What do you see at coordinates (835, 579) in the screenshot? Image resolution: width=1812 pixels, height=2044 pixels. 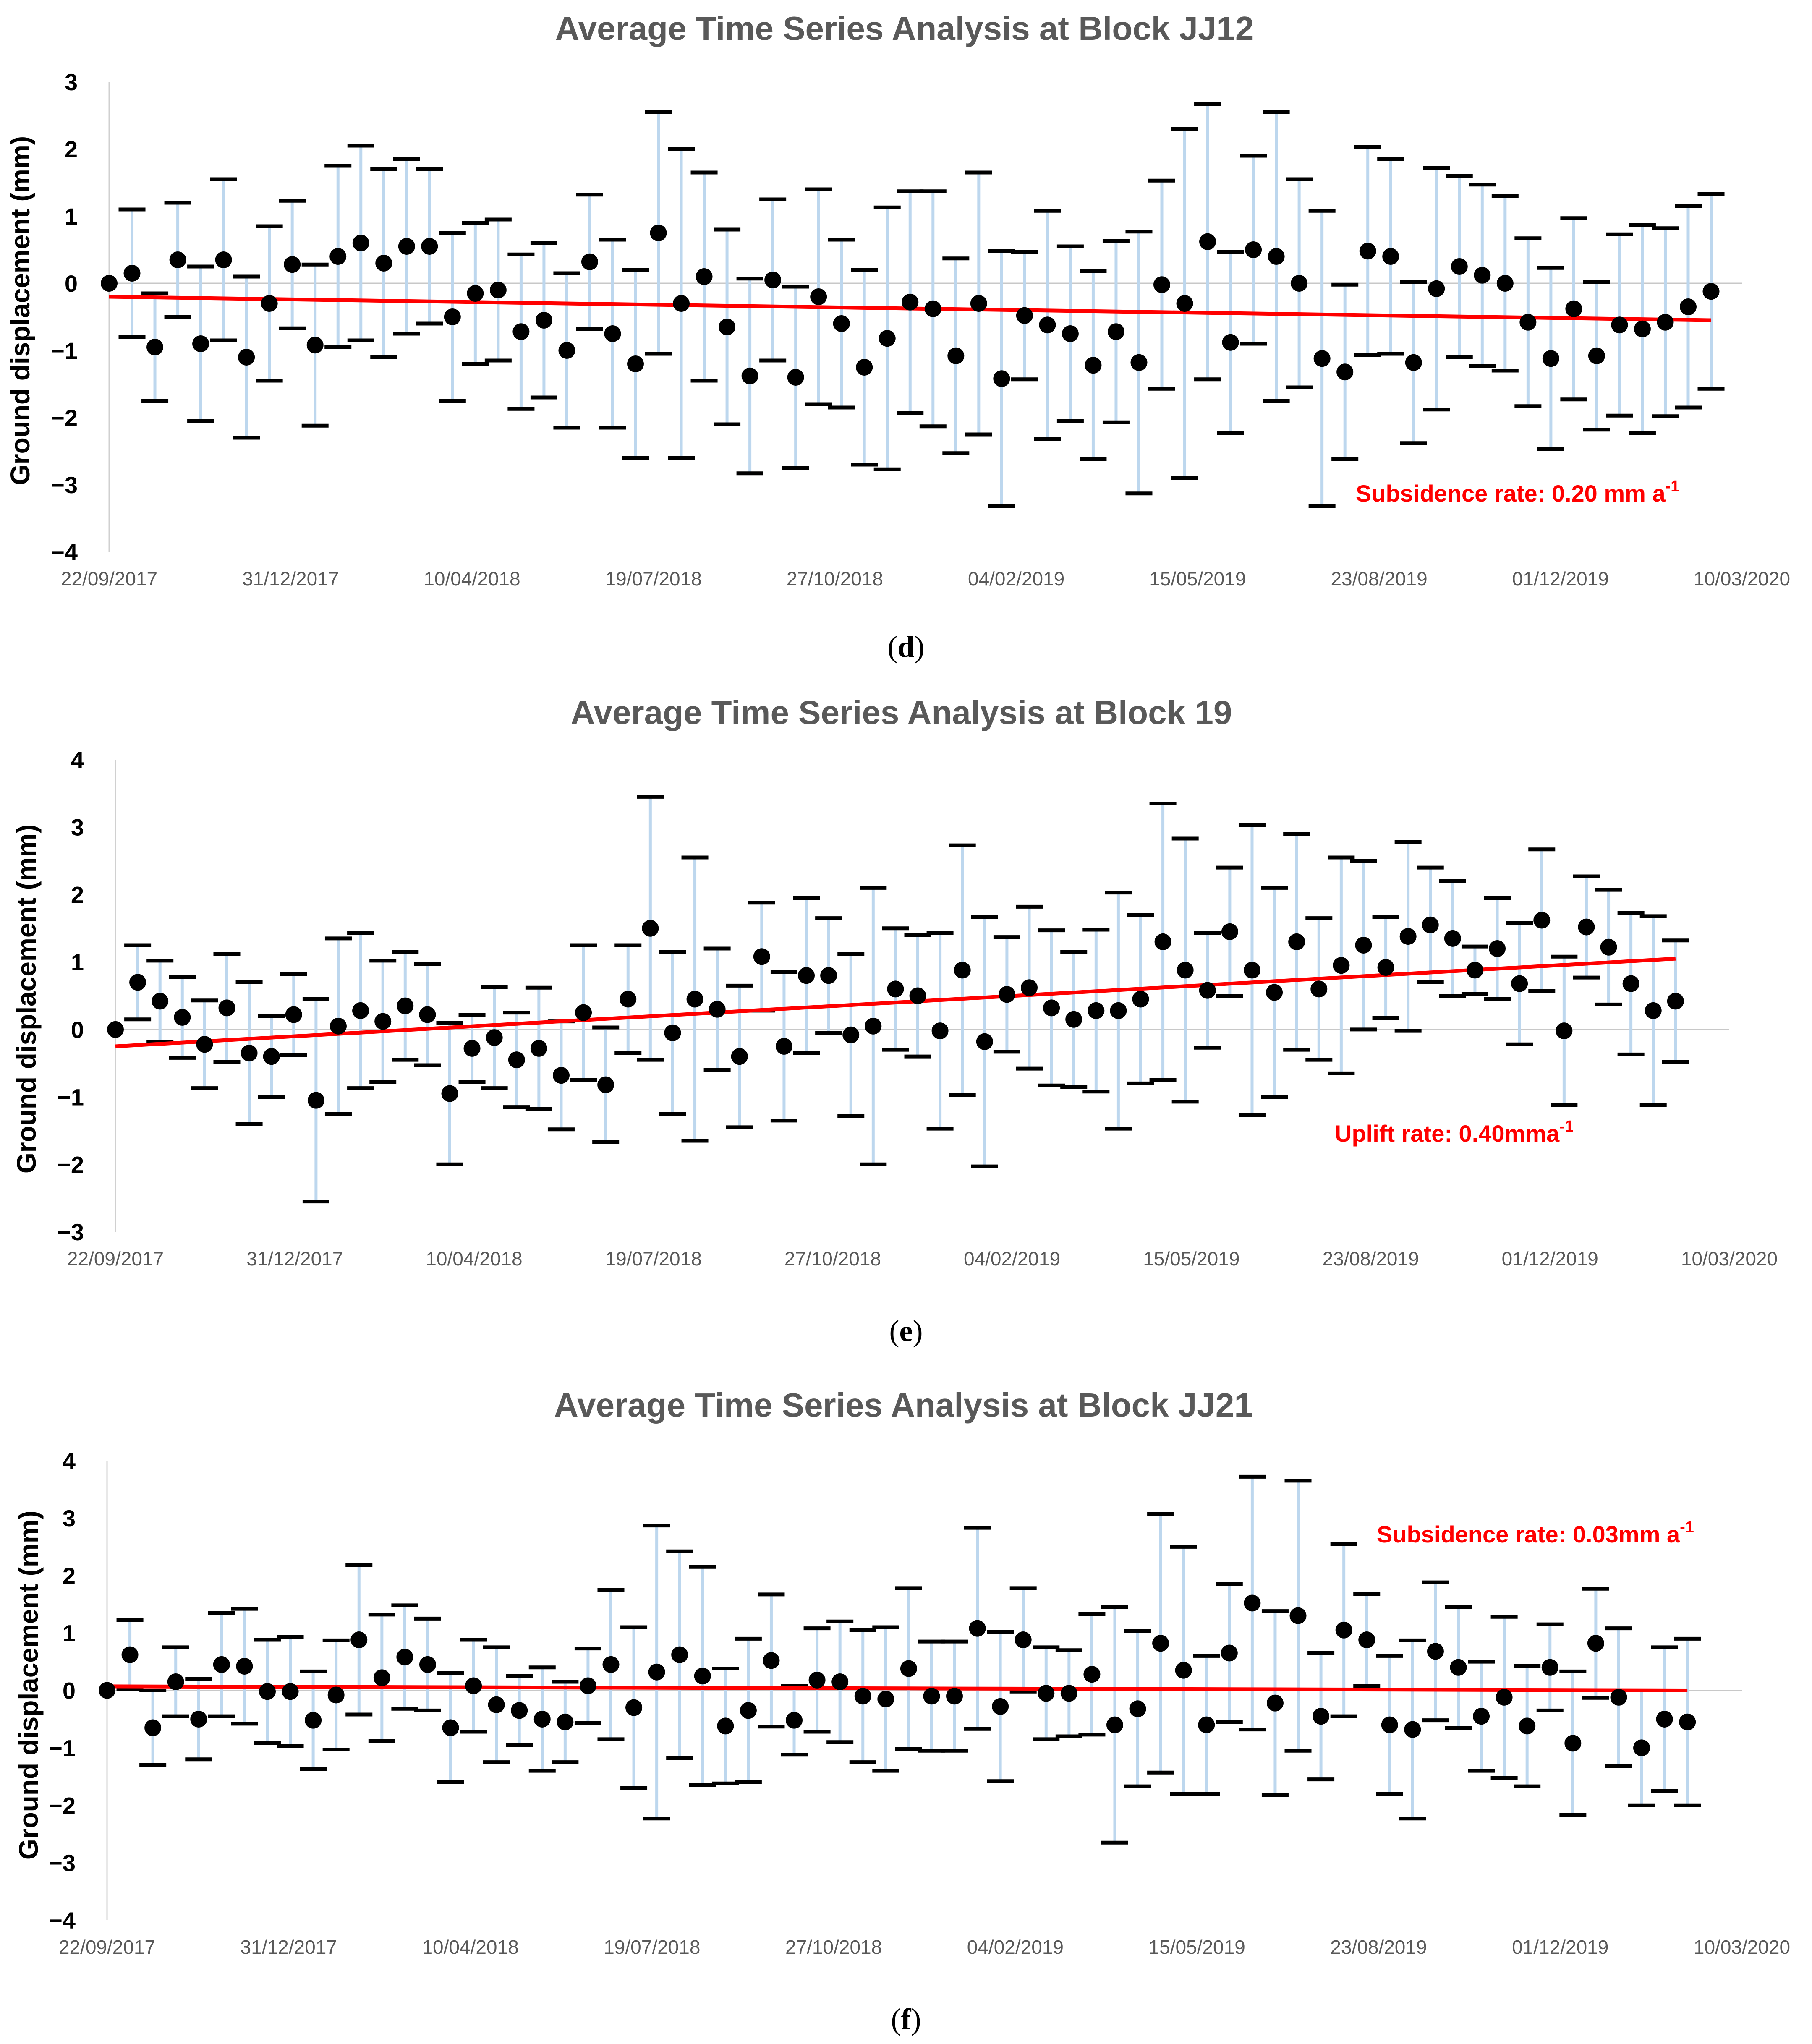 I see `x-tick-label: 27/10/2018` at bounding box center [835, 579].